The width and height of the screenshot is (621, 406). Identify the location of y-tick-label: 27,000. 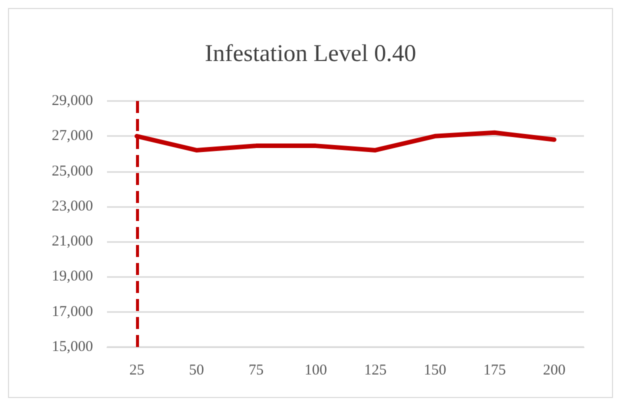
(72, 136).